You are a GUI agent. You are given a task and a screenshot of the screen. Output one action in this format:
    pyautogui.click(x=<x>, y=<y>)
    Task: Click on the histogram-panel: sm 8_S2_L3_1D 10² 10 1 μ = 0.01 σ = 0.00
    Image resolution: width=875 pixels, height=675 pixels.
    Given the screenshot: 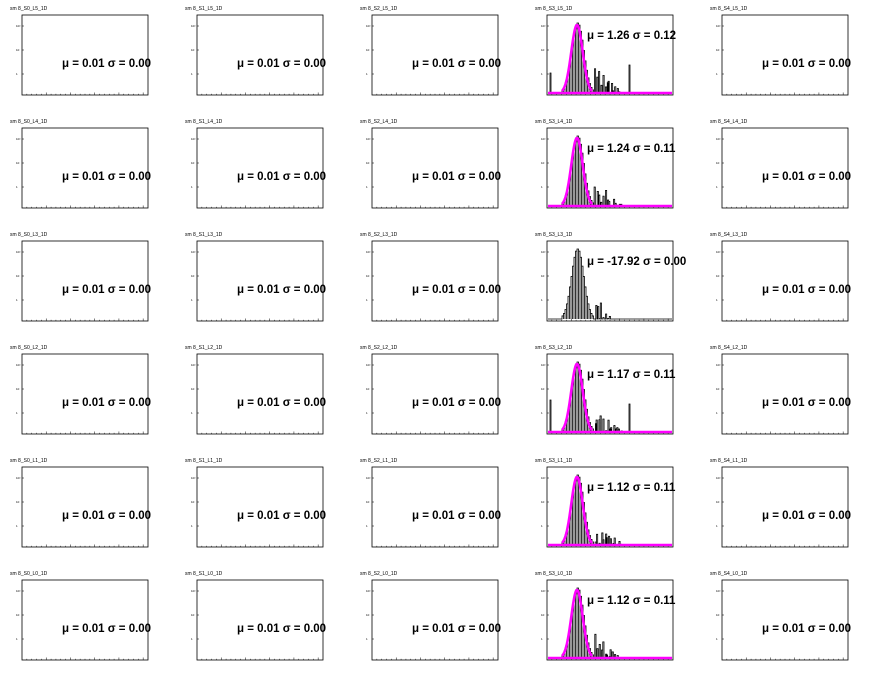 What is the action you would take?
    pyautogui.click(x=430, y=277)
    